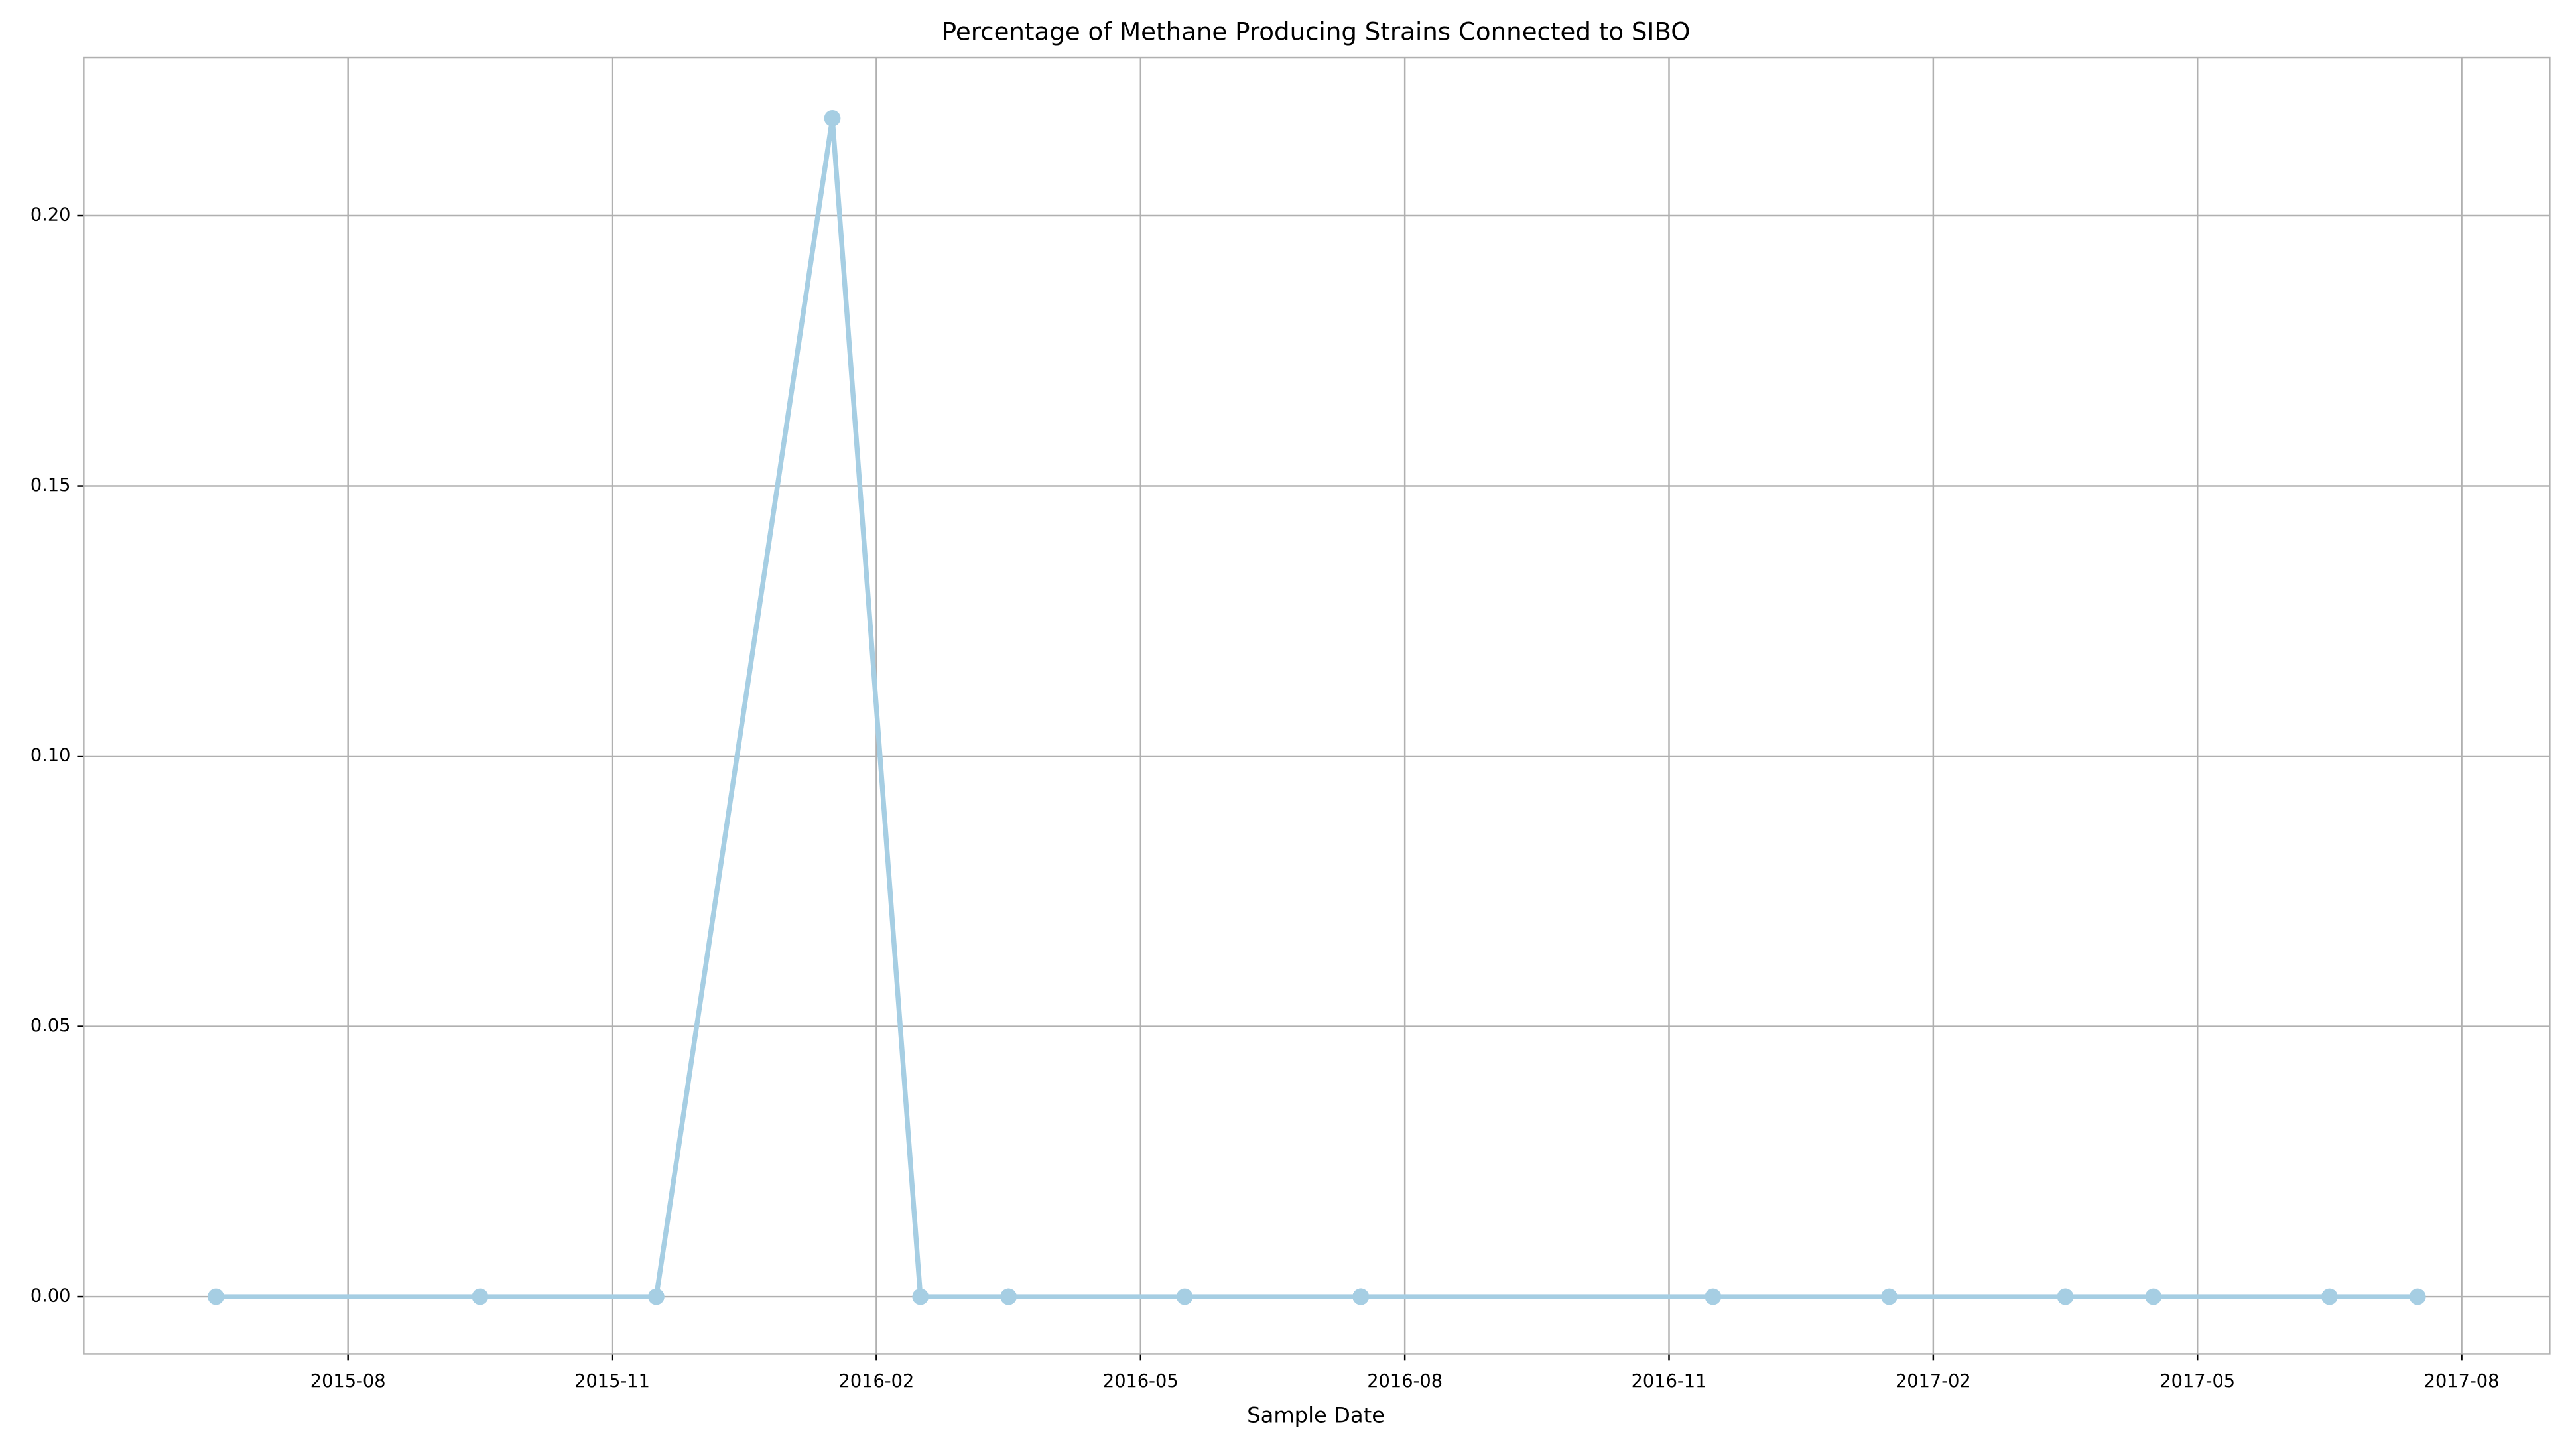 The image size is (2576, 1448). I want to click on x-tick-label: 2016-05, so click(1141, 1382).